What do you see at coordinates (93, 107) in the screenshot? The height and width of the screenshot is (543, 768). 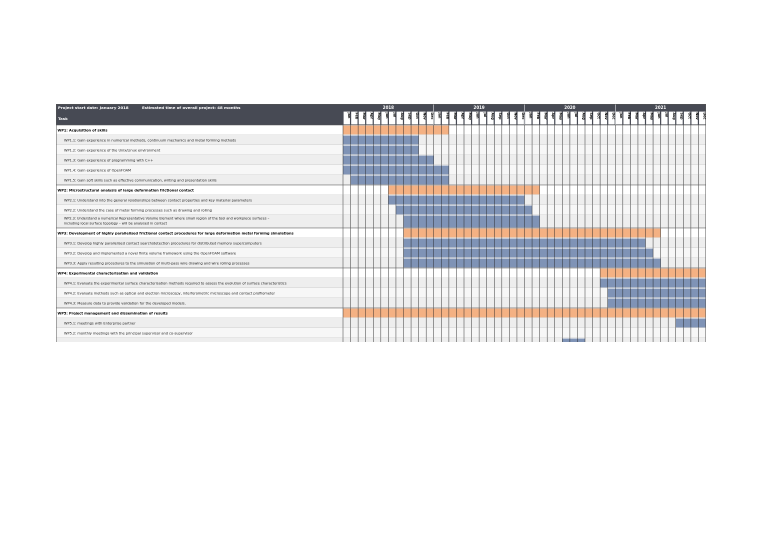 I see `project-start-label: Project start date: January 2018` at bounding box center [93, 107].